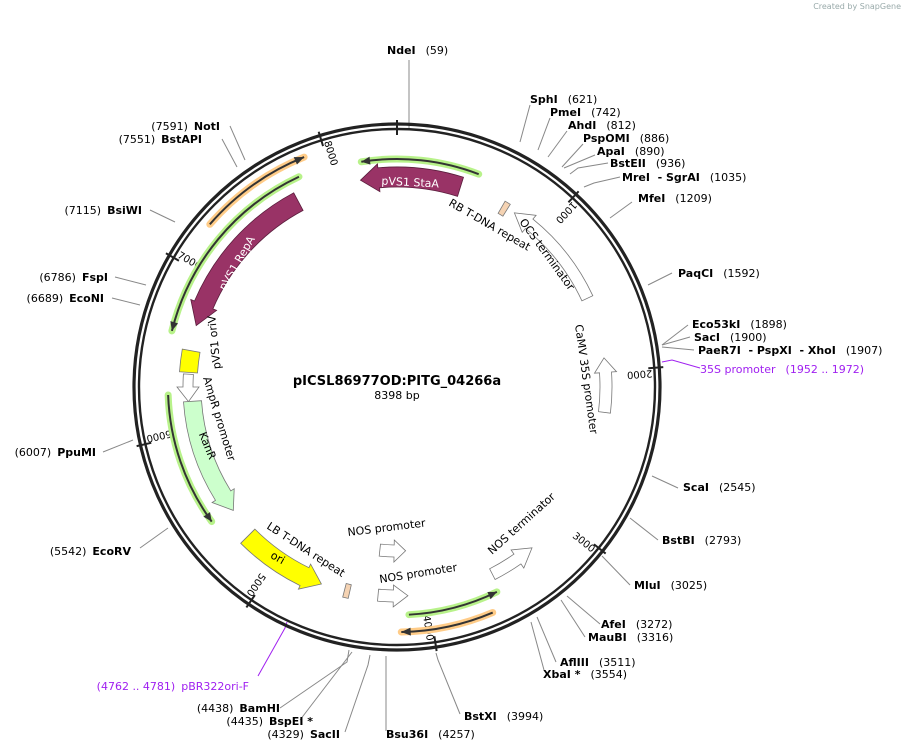 Image resolution: width=909 pixels, height=751 pixels. Describe the element at coordinates (617, 662) in the screenshot. I see `enzyme-position: (3511)` at that location.